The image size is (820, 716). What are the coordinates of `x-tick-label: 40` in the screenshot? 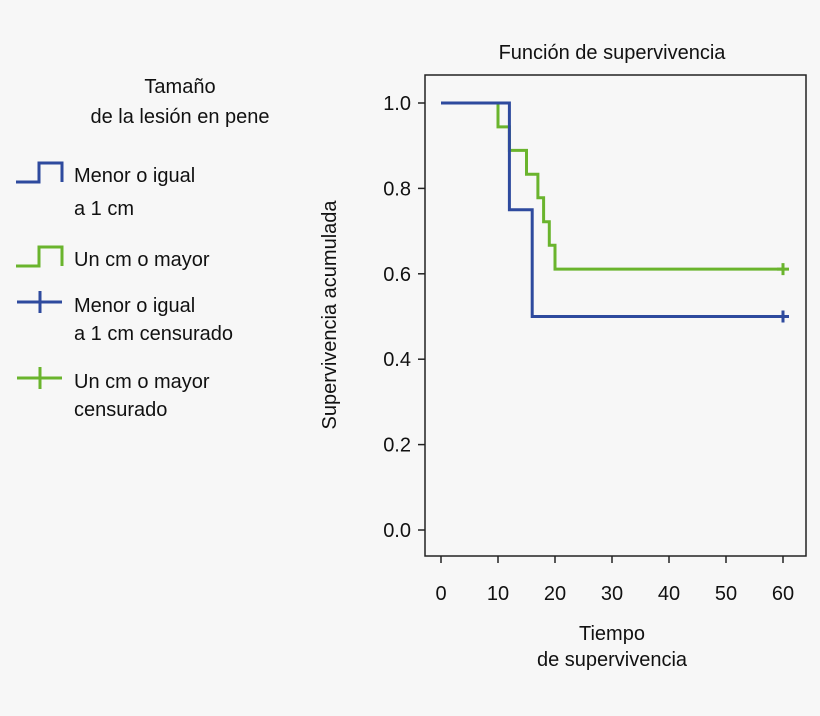 It's located at (669, 594).